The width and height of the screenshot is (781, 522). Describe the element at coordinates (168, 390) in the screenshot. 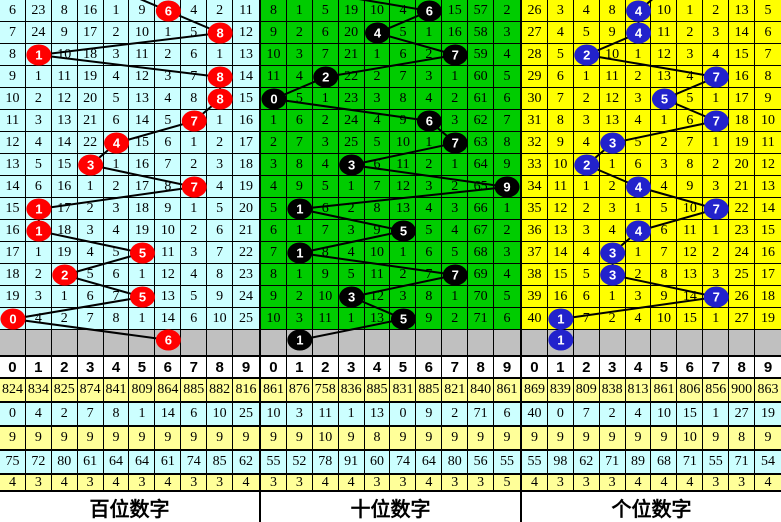

I see `stat-cell: 864` at that location.